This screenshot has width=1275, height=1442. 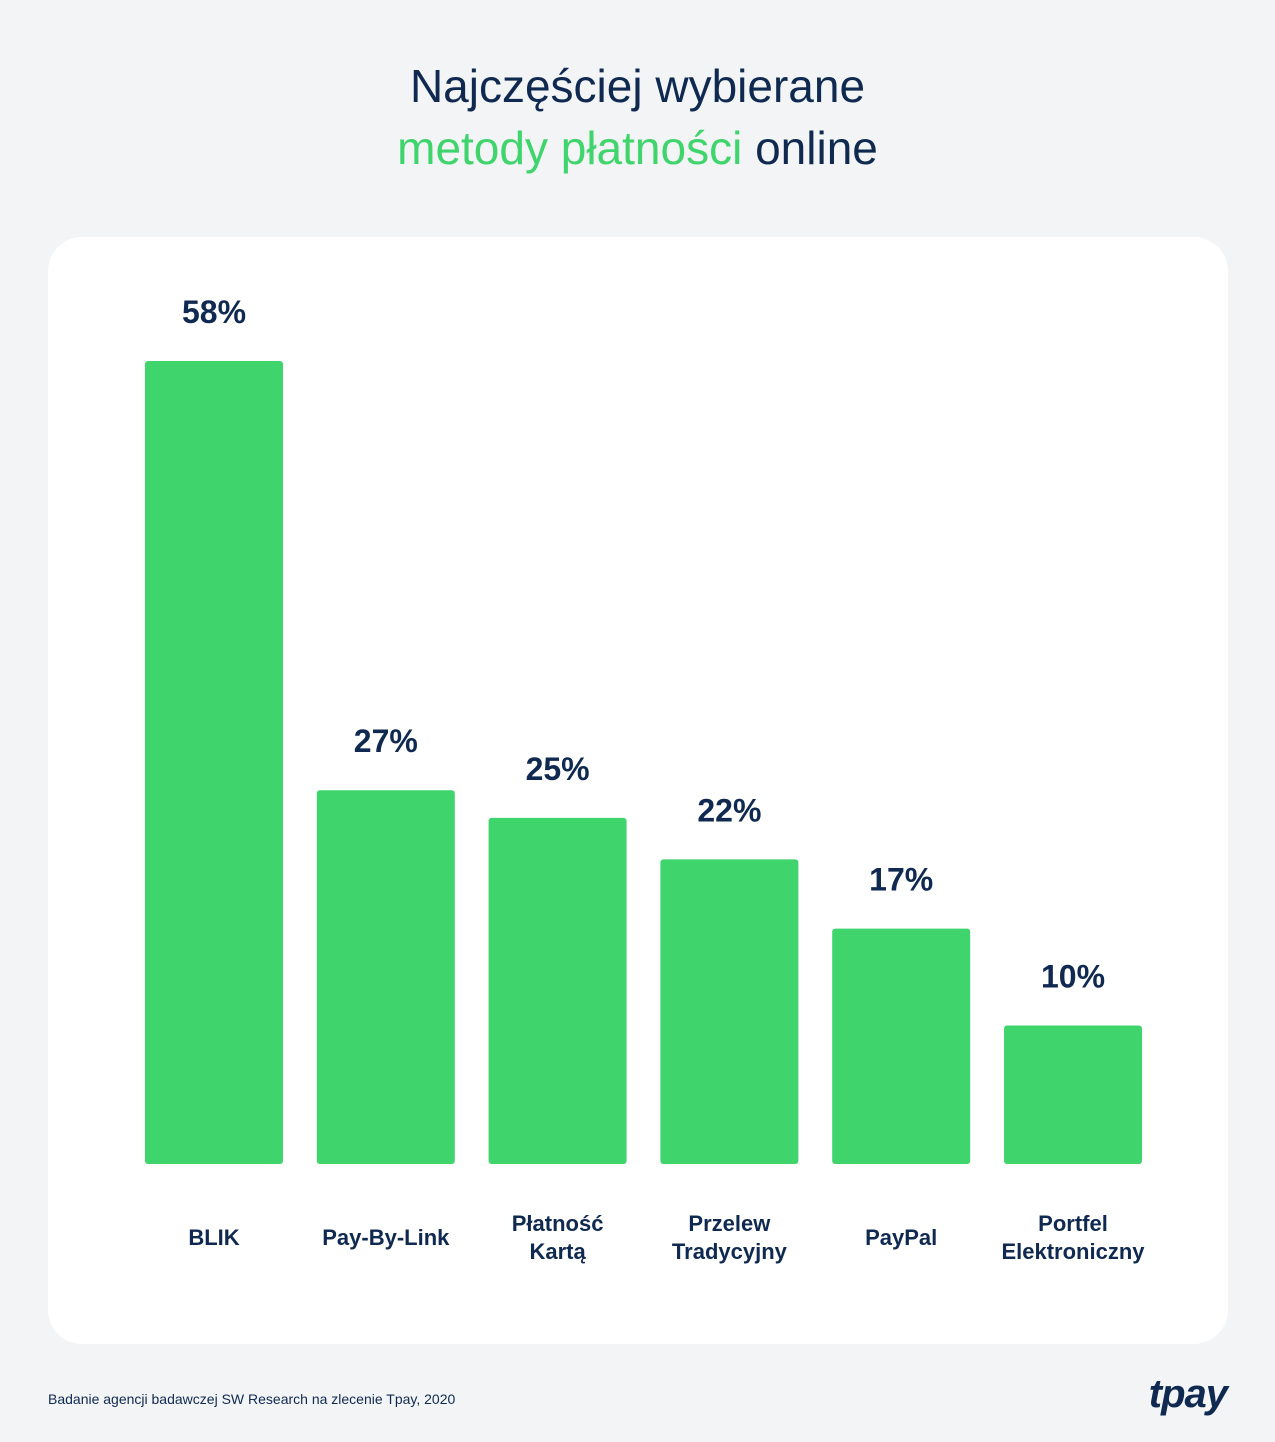 I want to click on value-label-0: 58%, so click(x=214, y=312).